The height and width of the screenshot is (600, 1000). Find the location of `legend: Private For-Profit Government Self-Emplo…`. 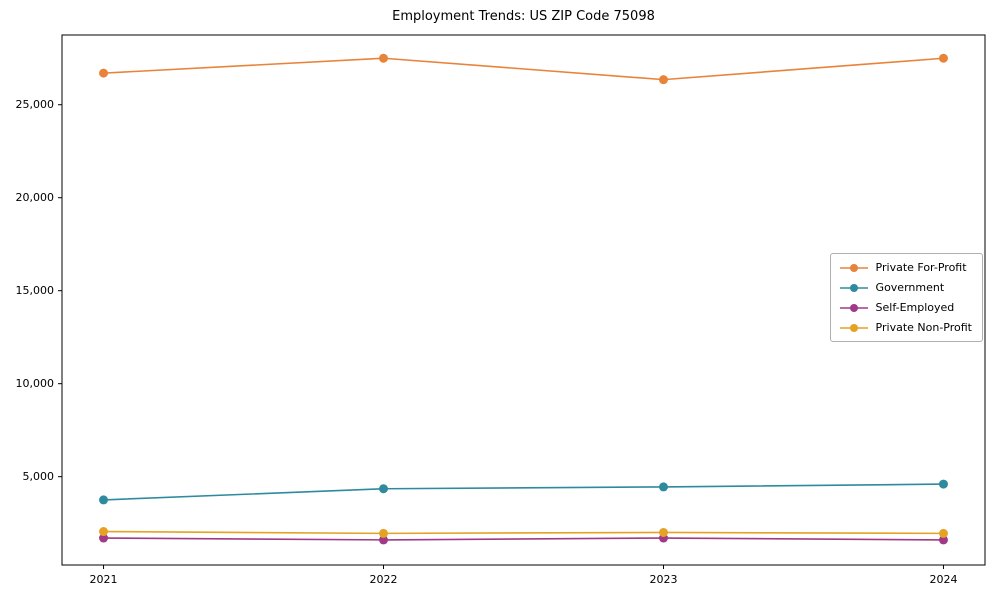

legend: Private For-Profit Government Self-Emplo… is located at coordinates (906, 297).